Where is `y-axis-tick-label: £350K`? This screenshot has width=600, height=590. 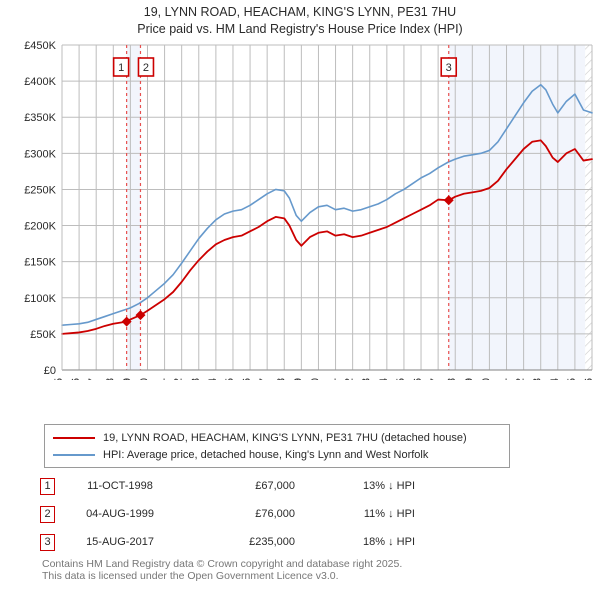 y-axis-tick-label: £350K is located at coordinates (40, 118).